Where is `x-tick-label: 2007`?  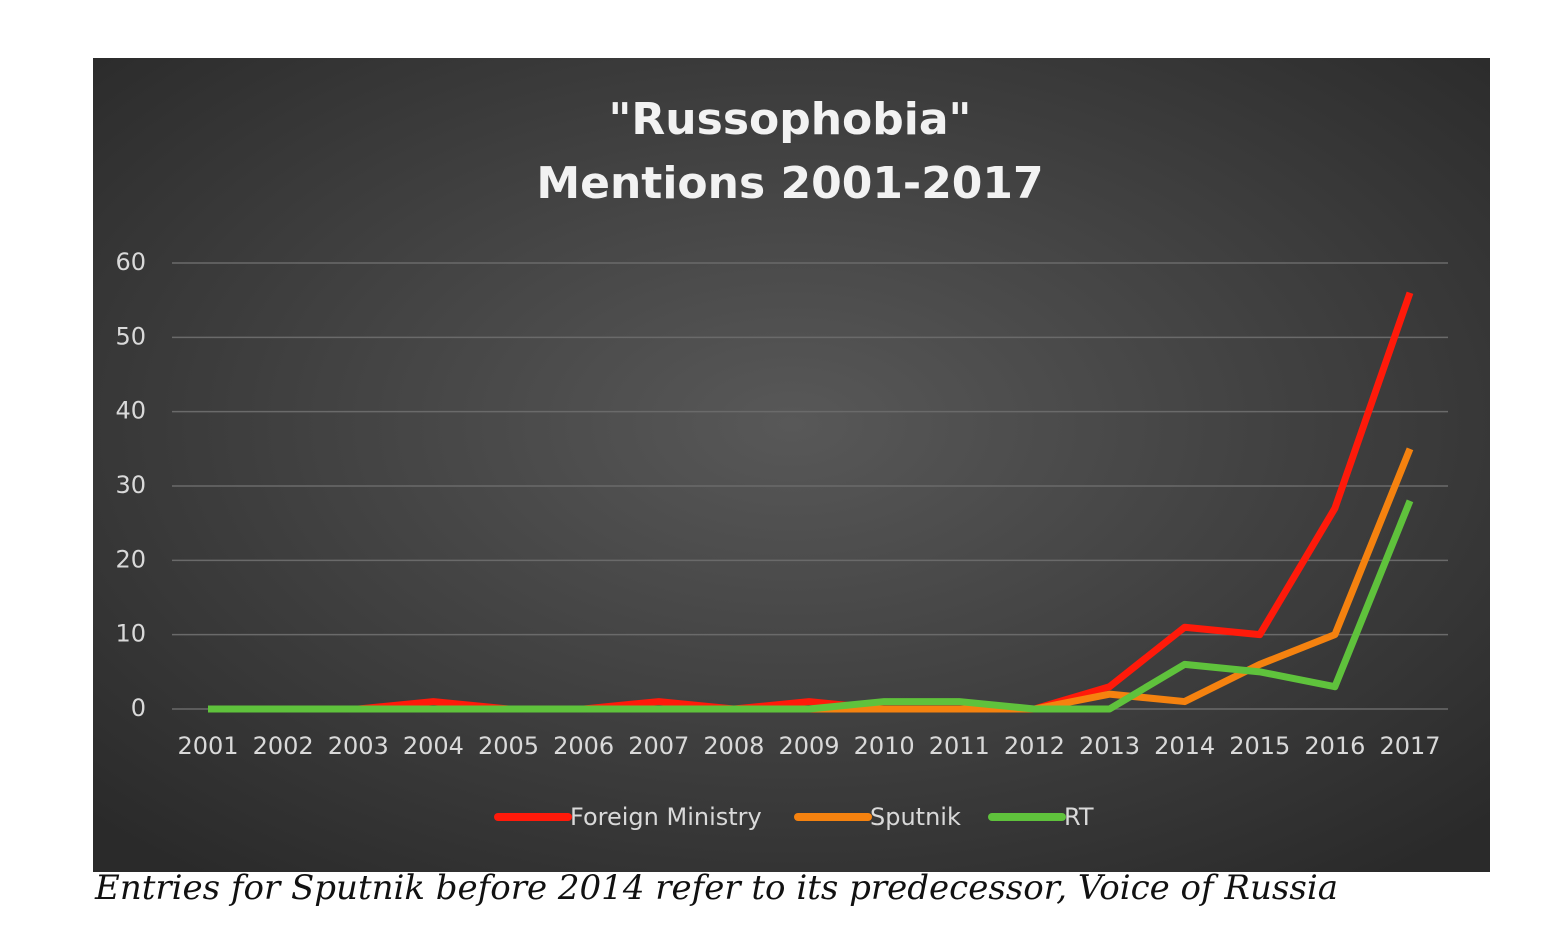 x-tick-label: 2007 is located at coordinates (658, 746).